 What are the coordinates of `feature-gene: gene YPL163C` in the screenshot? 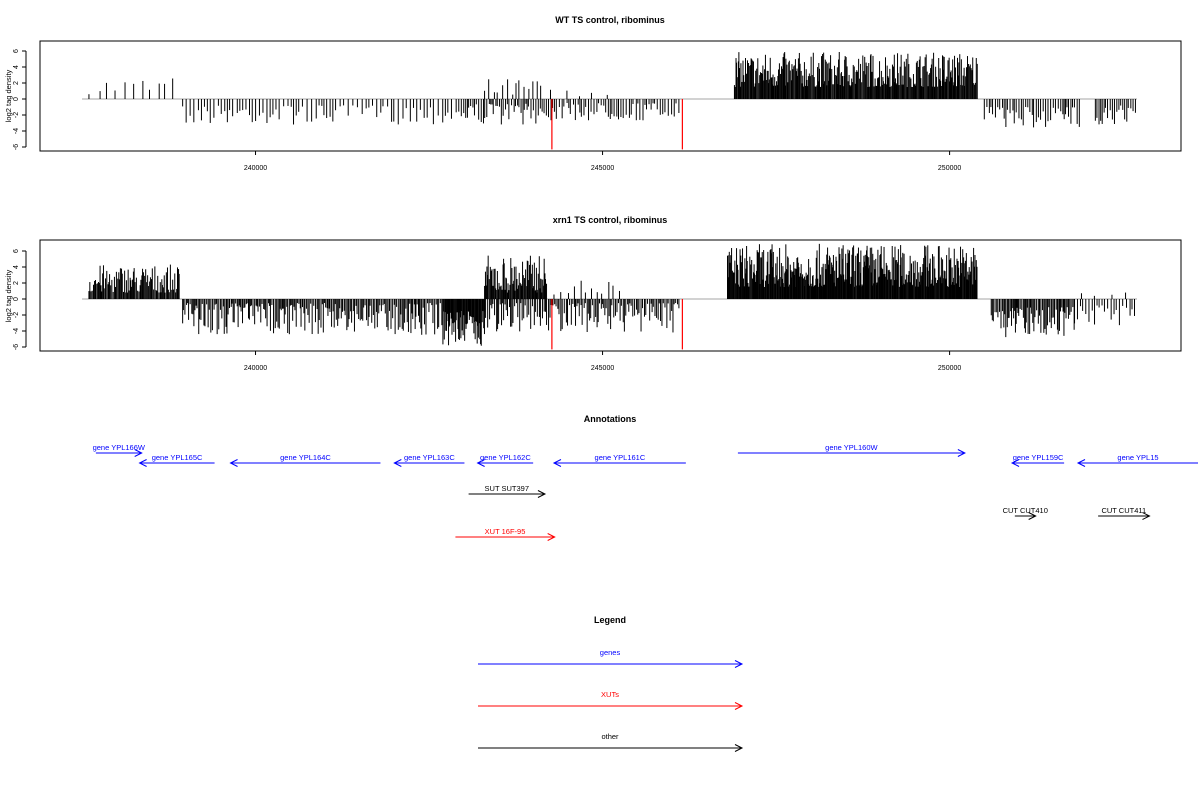 It's located at (429, 460).